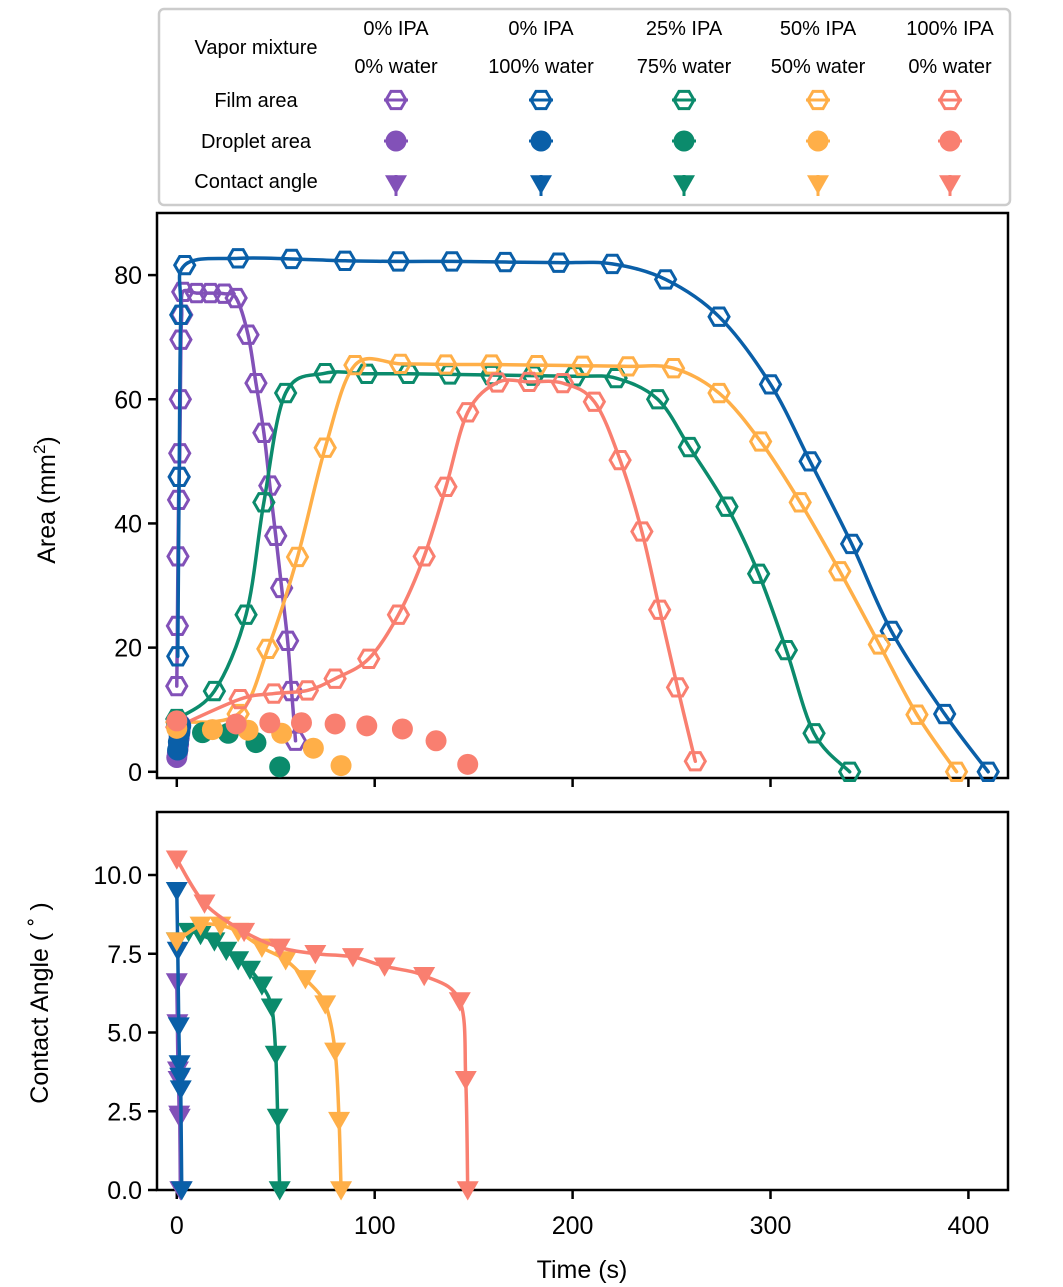 This screenshot has width=1063, height=1287. What do you see at coordinates (124, 1191) in the screenshot?
I see `y-tick-label: 0.0` at bounding box center [124, 1191].